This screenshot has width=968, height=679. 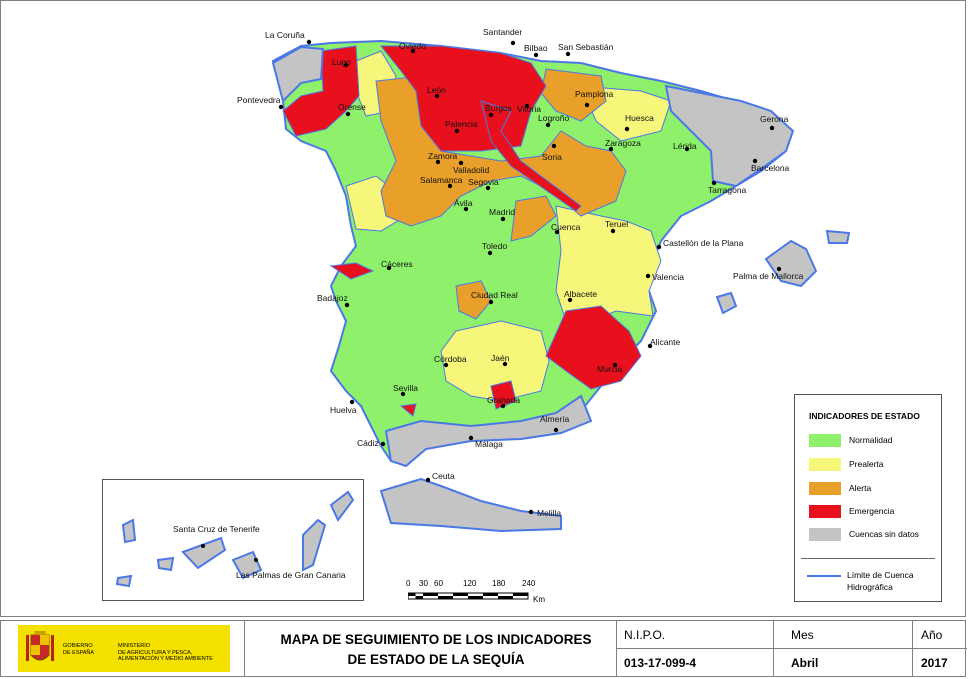 What do you see at coordinates (450, 359) in the screenshot?
I see `city-label: Córdoba` at bounding box center [450, 359].